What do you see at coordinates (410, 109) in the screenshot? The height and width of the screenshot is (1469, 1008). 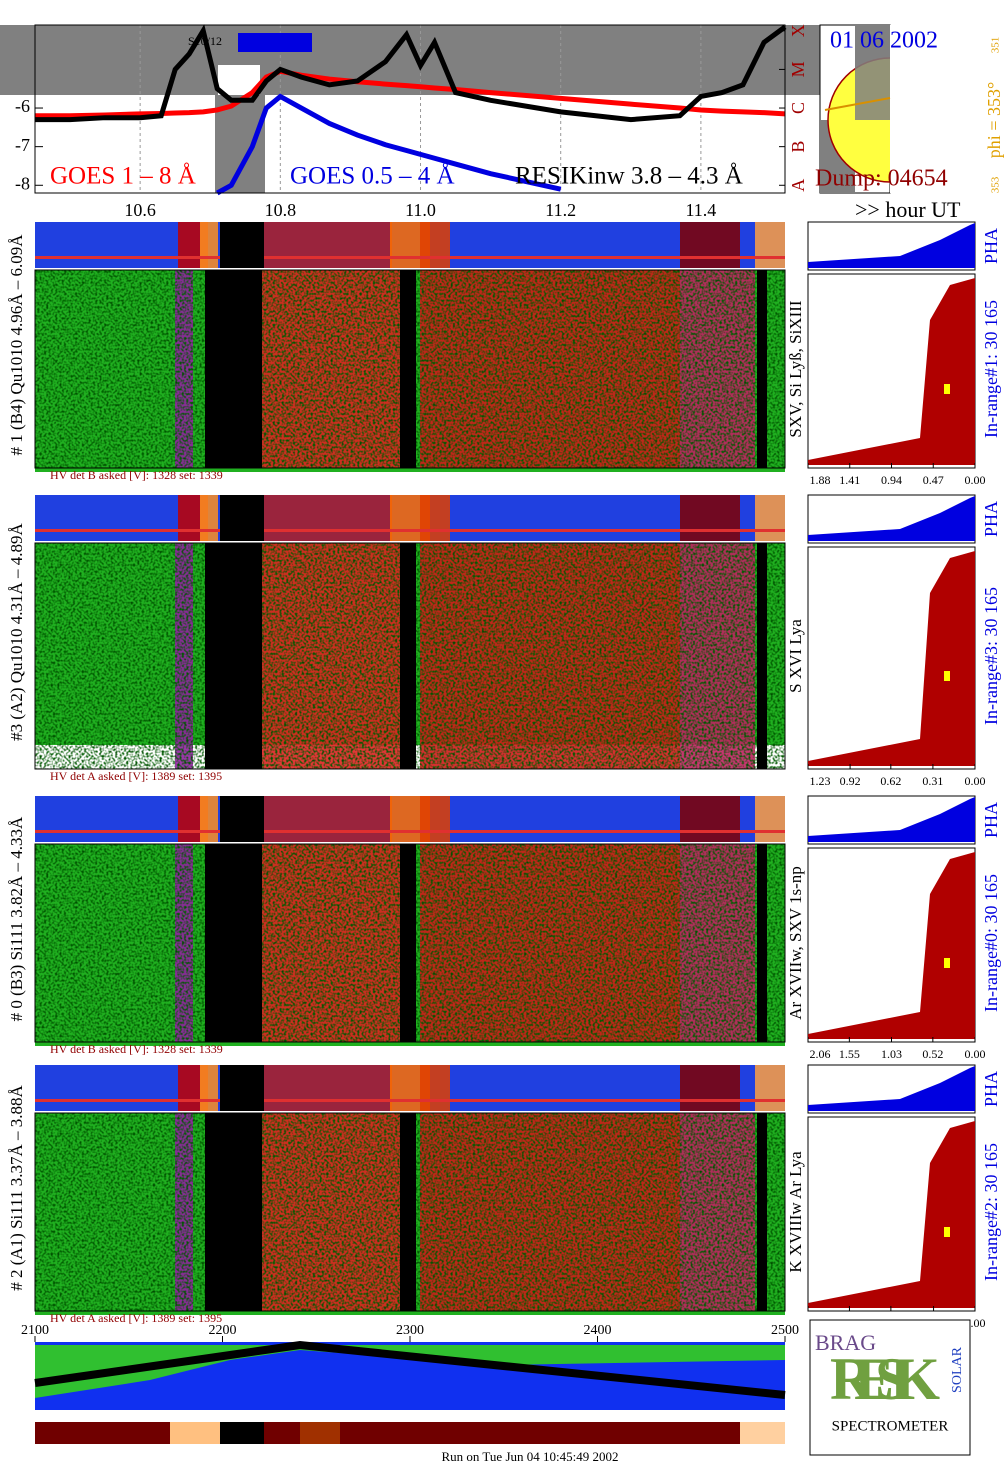 I see `plot-frame` at bounding box center [410, 109].